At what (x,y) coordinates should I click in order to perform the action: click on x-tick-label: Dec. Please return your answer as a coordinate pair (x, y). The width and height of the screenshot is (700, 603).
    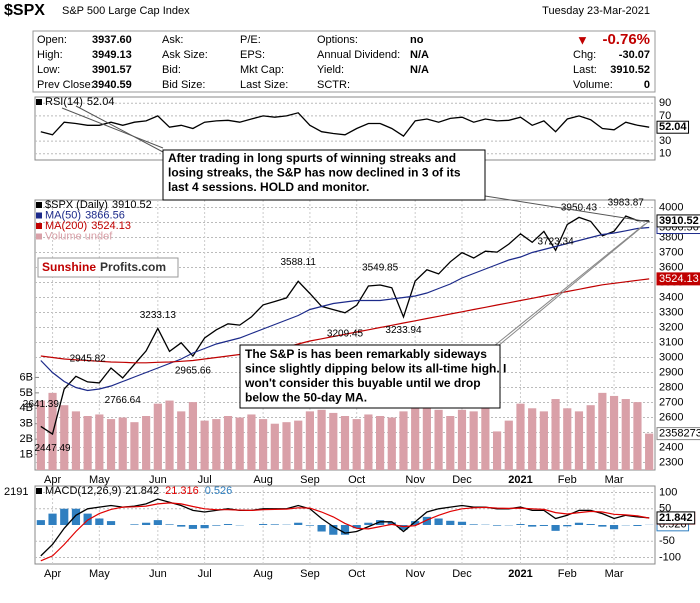
    Looking at the image, I should click on (462, 574).